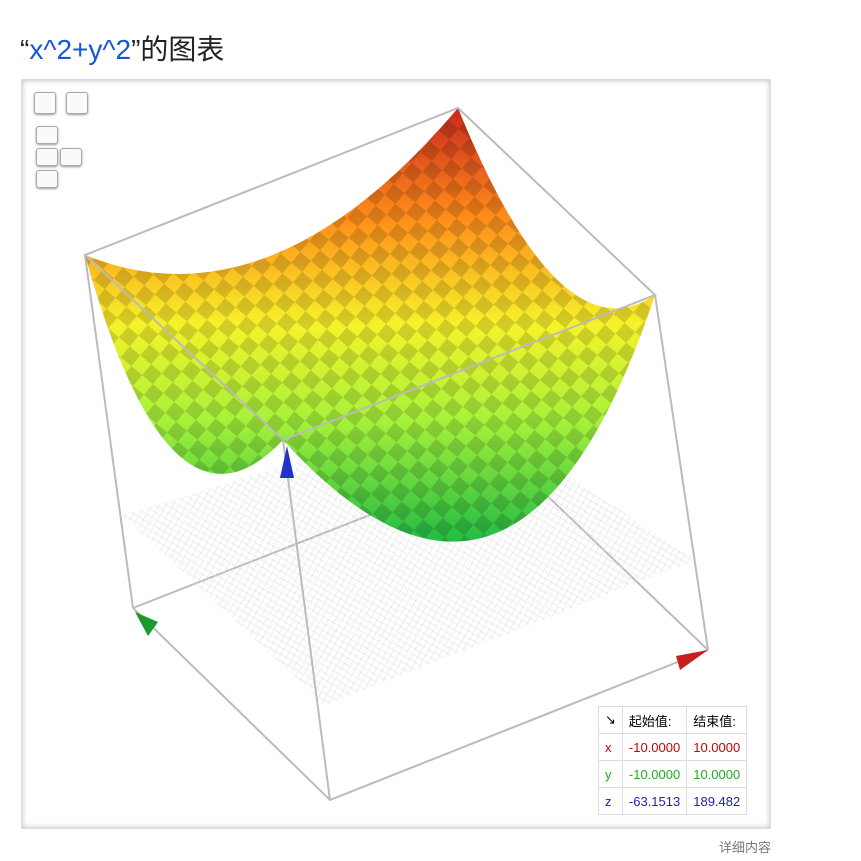 This screenshot has height=861, width=861. I want to click on range-start: -63.1513, so click(654, 801).